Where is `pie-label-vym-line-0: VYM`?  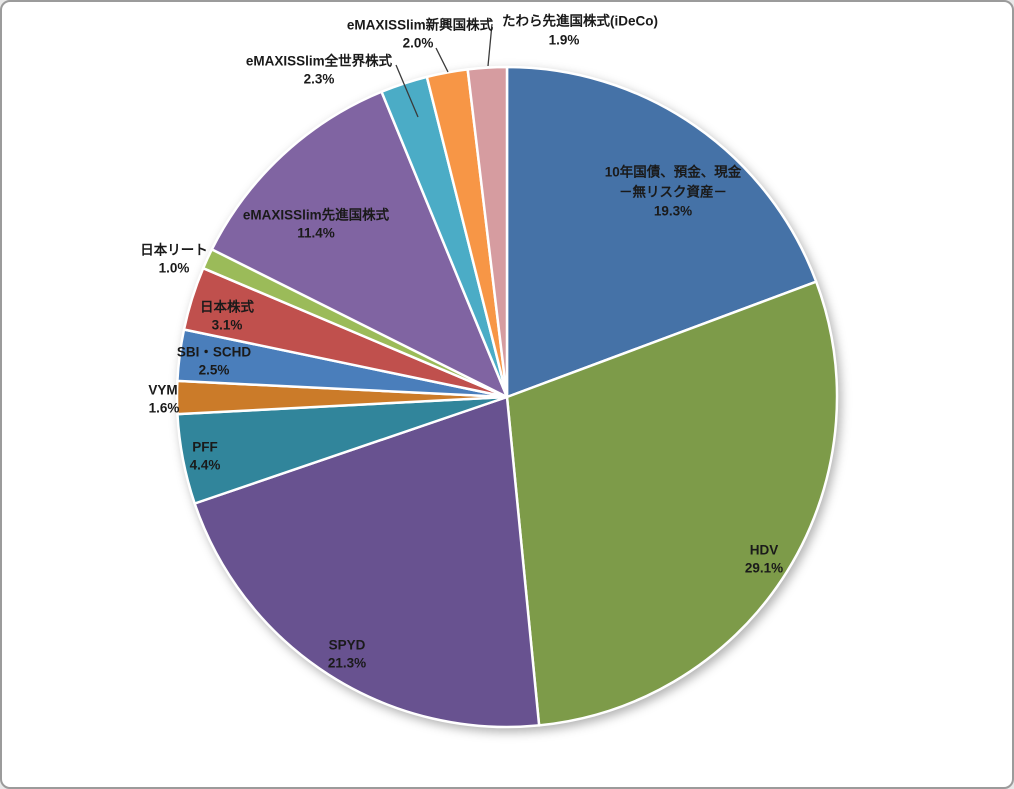 pie-label-vym-line-0: VYM is located at coordinates (162, 390).